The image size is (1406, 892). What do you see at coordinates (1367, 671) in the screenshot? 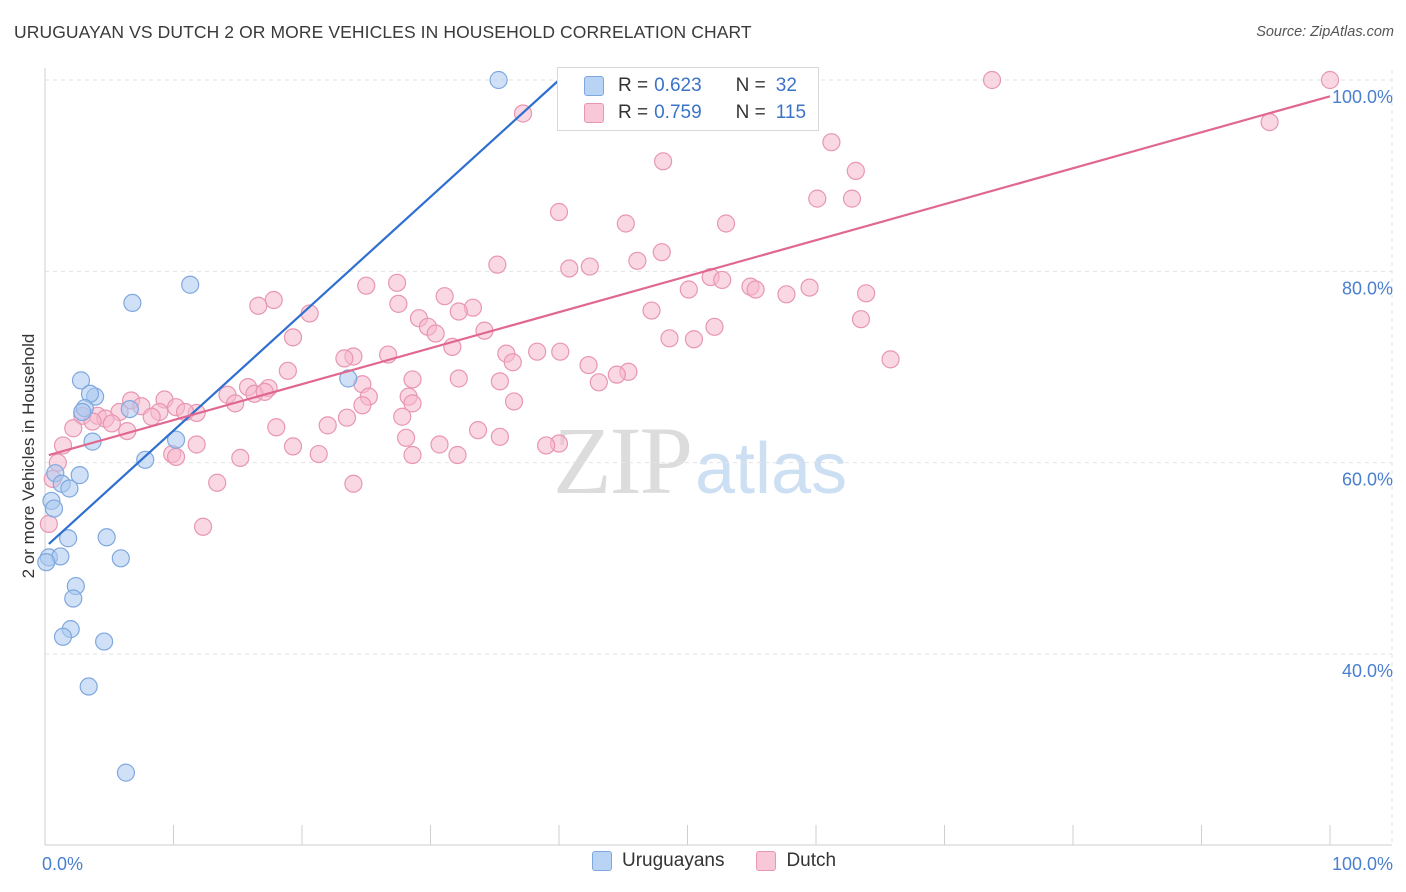
I see `y-tick-label: 40.0%` at bounding box center [1367, 671].